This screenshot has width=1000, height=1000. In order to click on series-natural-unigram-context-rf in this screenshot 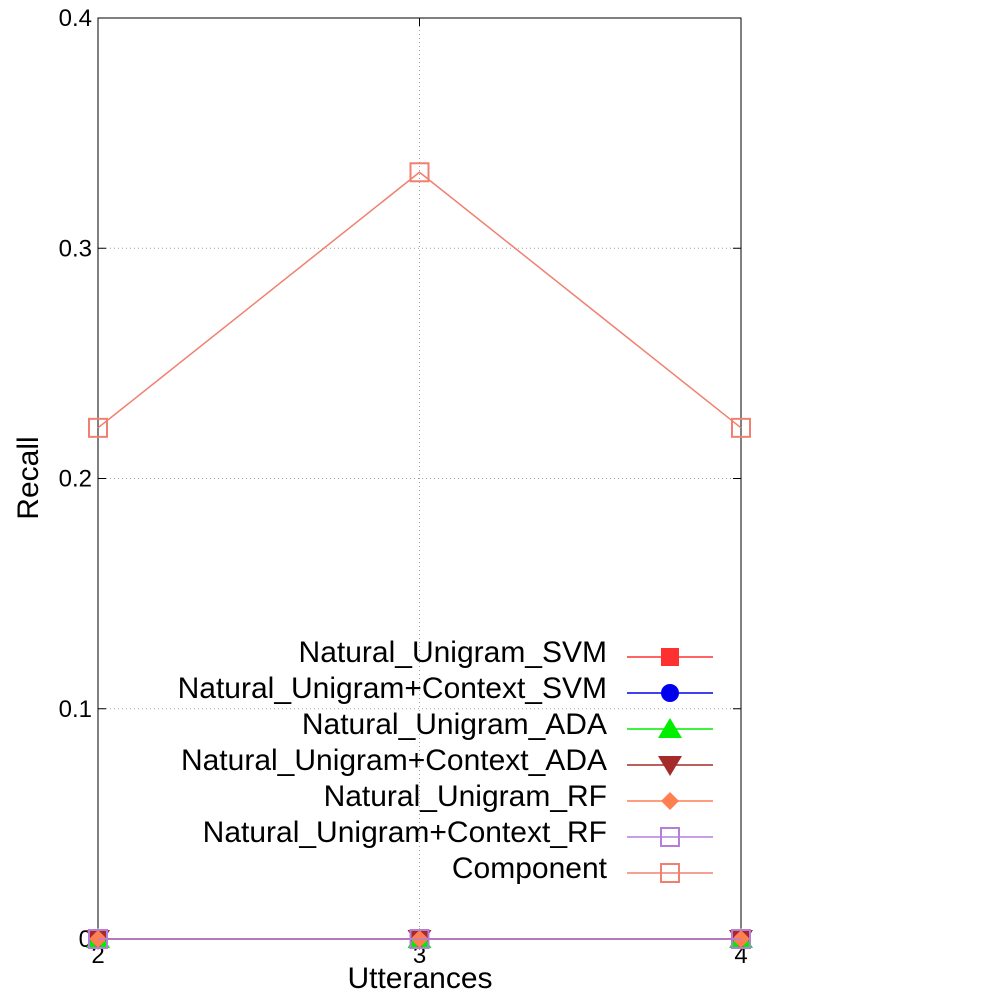, I will do `click(419, 939)`.